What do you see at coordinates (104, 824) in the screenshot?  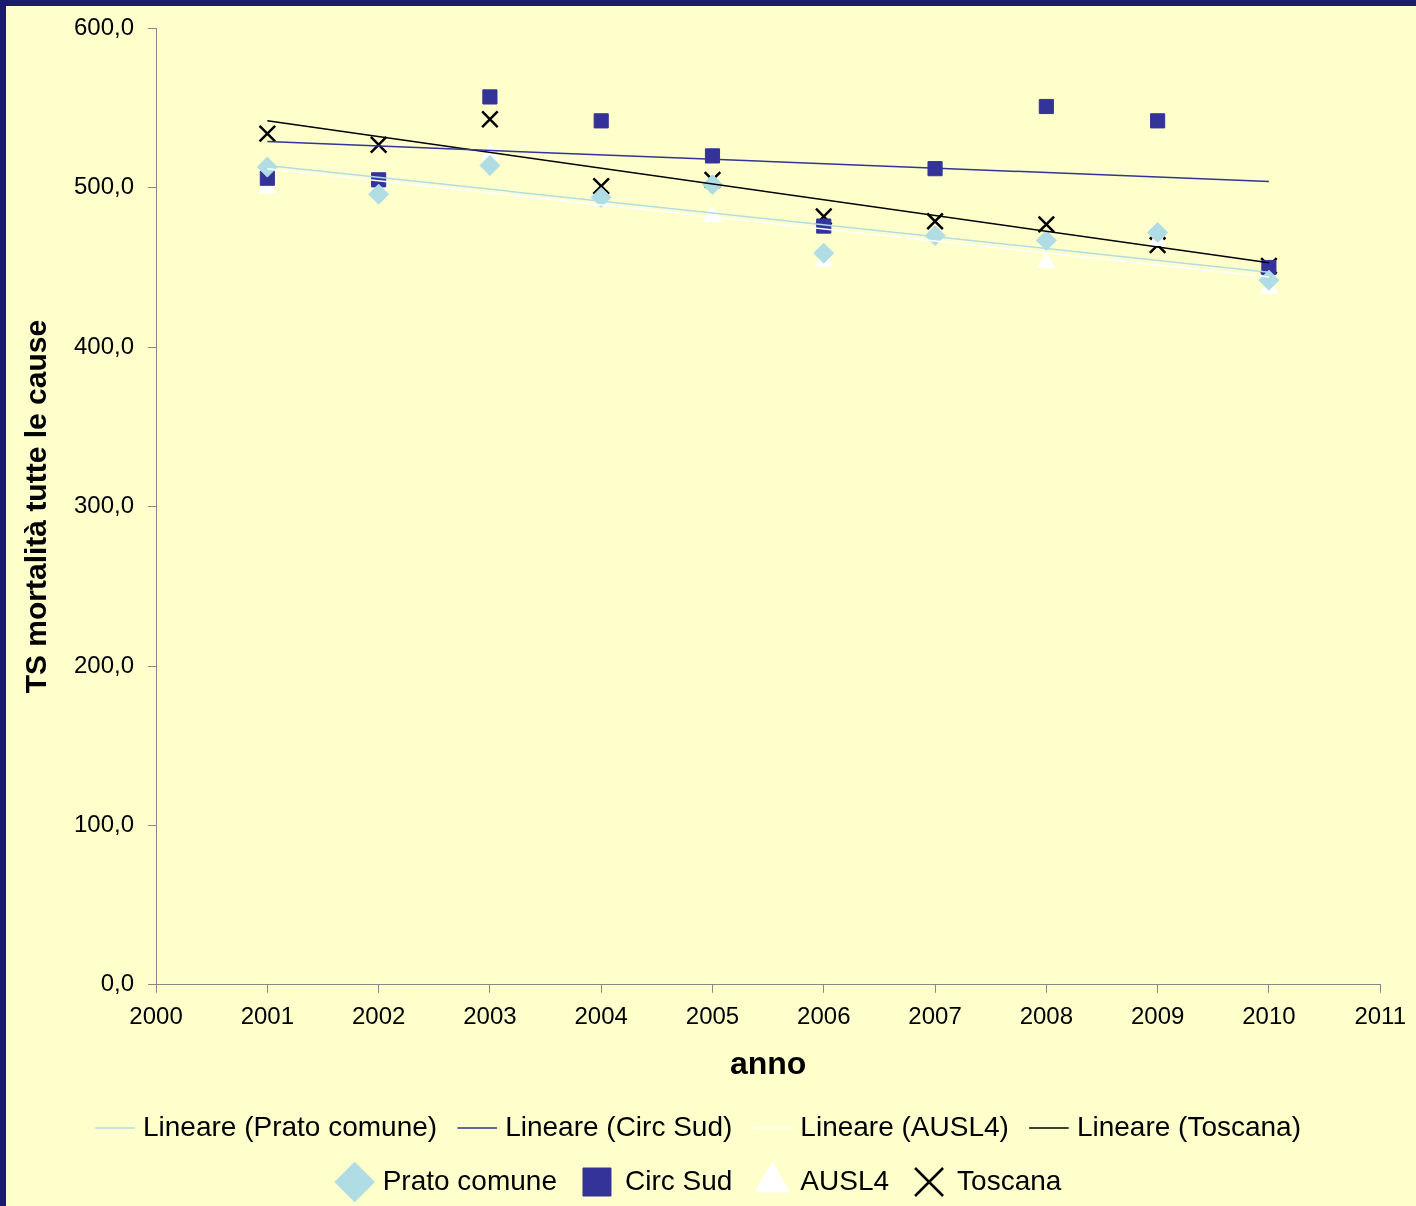 I see `y-tick-label: 100,0` at bounding box center [104, 824].